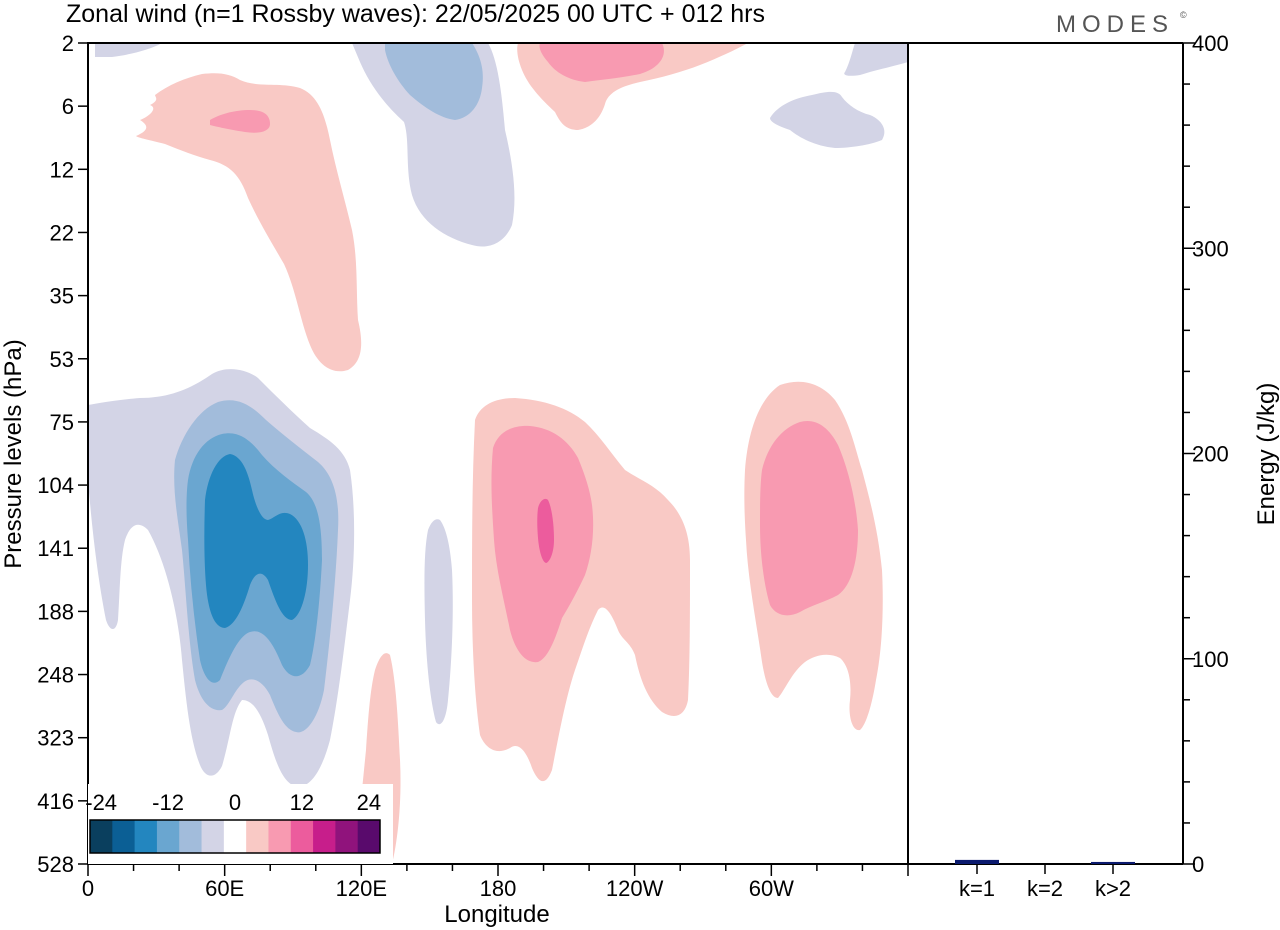 The width and height of the screenshot is (1280, 930). What do you see at coordinates (62, 169) in the screenshot?
I see `y-tick-label: 12` at bounding box center [62, 169].